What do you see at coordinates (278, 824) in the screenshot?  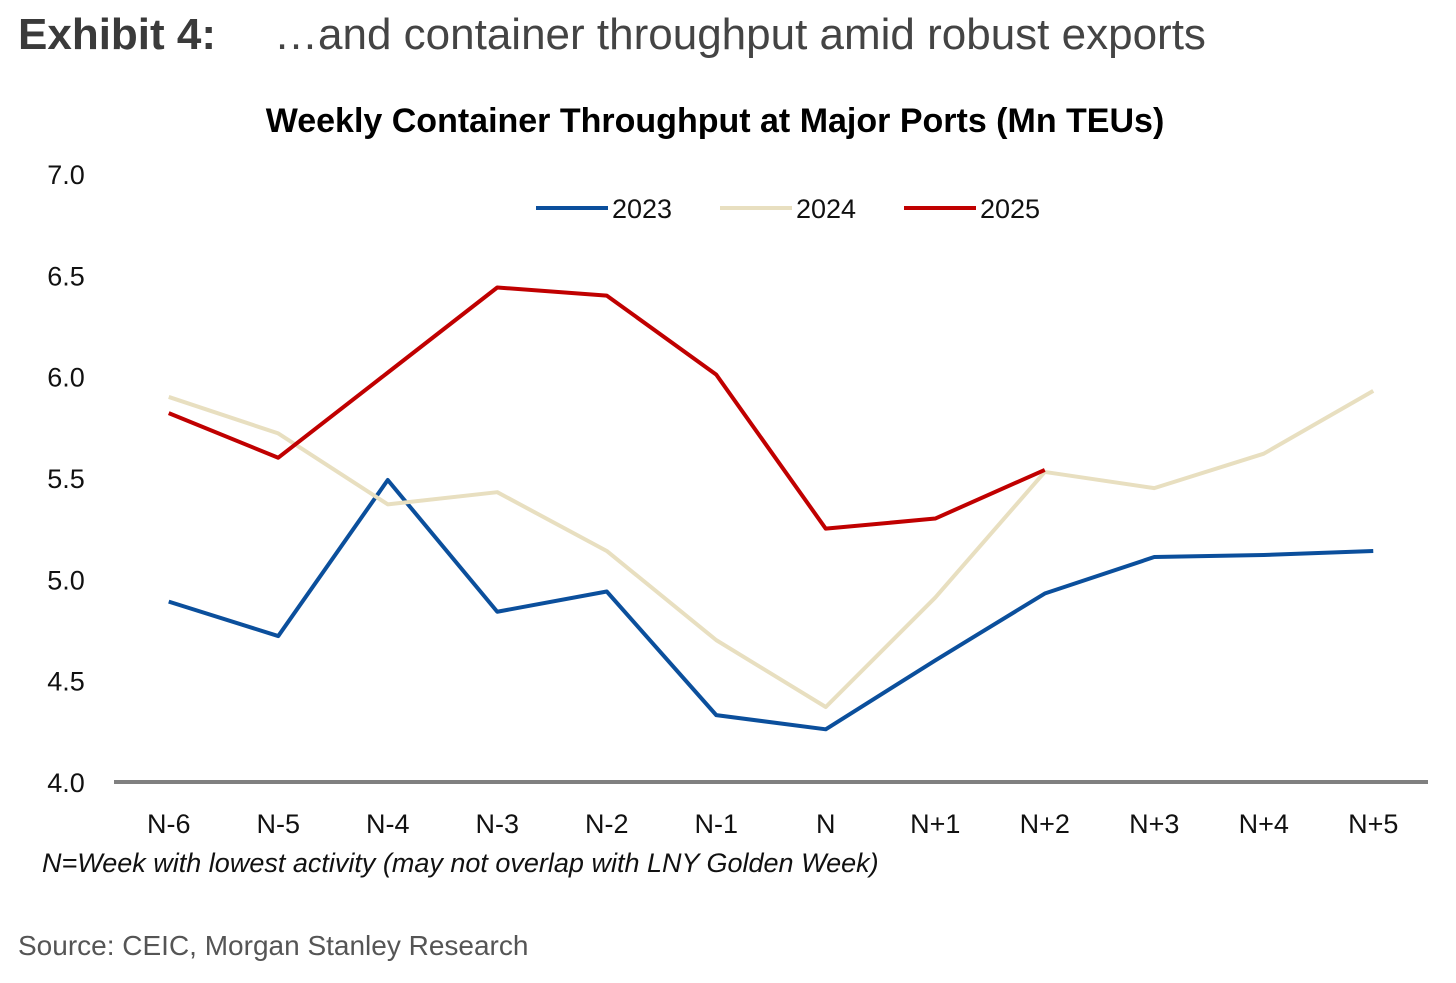 I see `x-tick-label: N-5` at bounding box center [278, 824].